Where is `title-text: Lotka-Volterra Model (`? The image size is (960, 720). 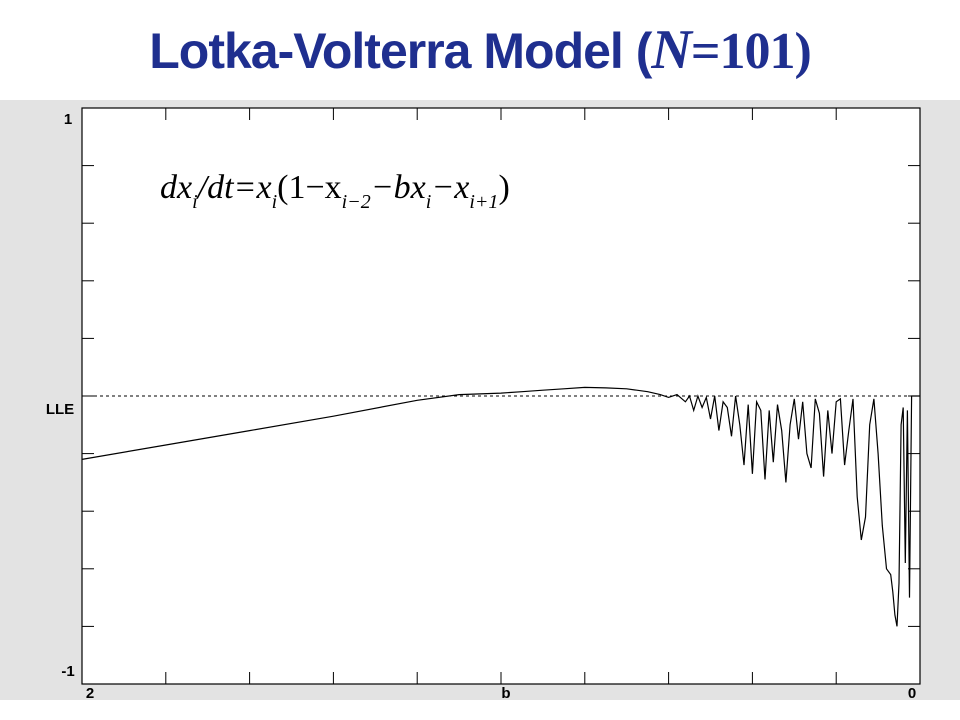 title-text: Lotka-Volterra Model ( is located at coordinates (400, 51).